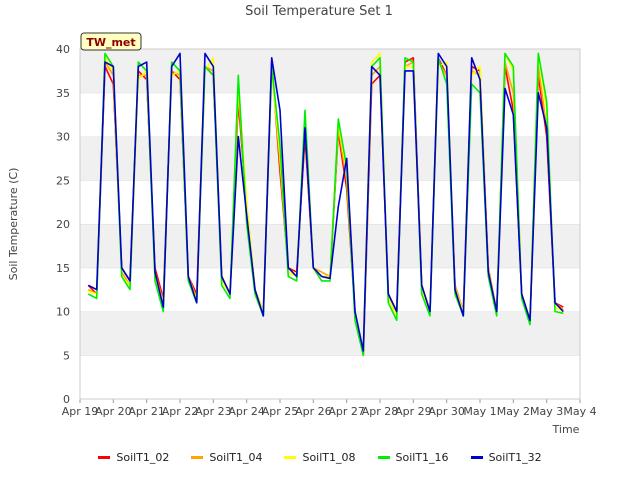  What do you see at coordinates (180, 411) in the screenshot?
I see `x-tick-label: Apr 22` at bounding box center [180, 411].